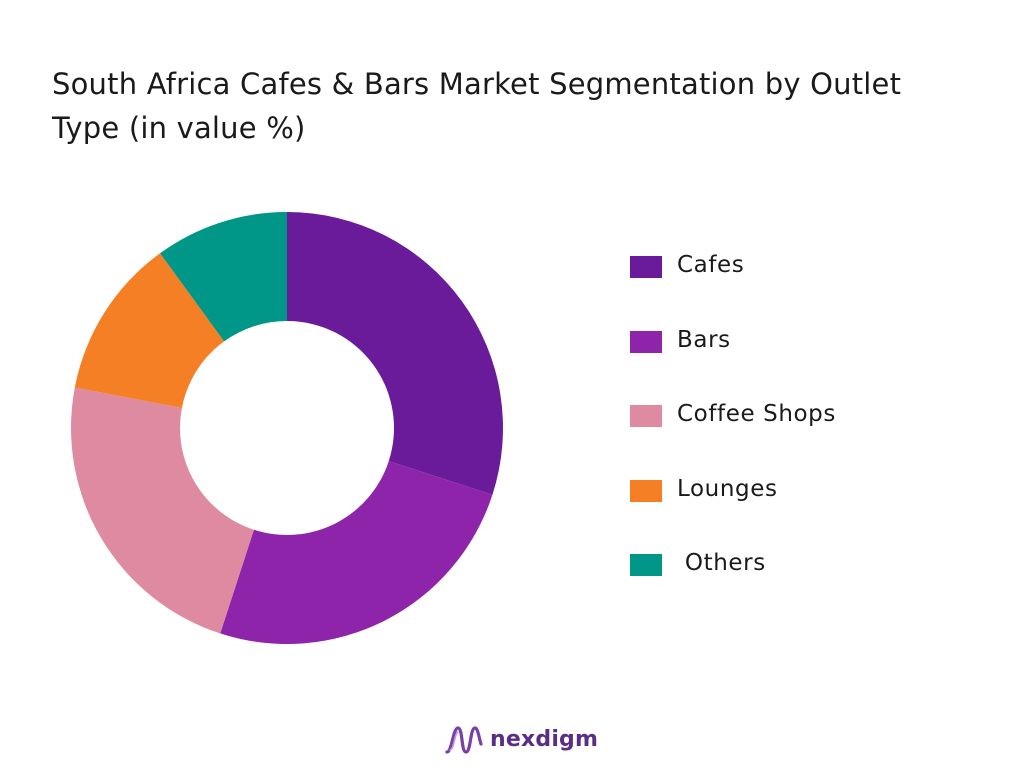 The width and height of the screenshot is (1024, 768). What do you see at coordinates (395, 353) in the screenshot?
I see `slice-cafes` at bounding box center [395, 353].